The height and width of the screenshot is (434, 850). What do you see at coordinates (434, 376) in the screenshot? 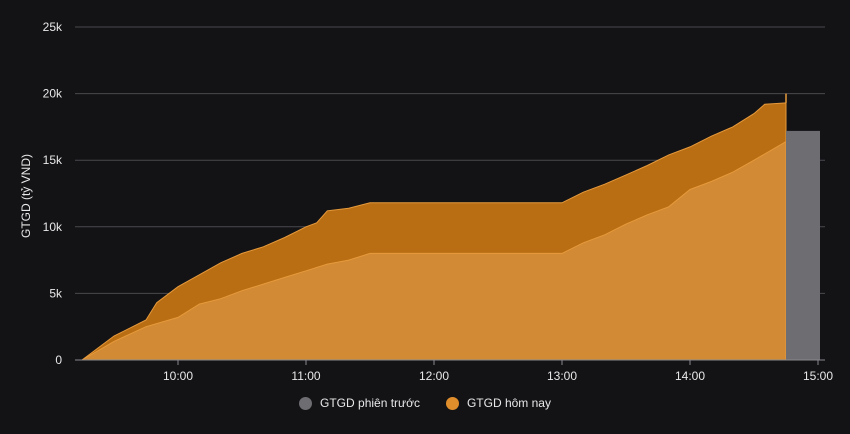
I see `x-tick-label: 12:00` at bounding box center [434, 376].